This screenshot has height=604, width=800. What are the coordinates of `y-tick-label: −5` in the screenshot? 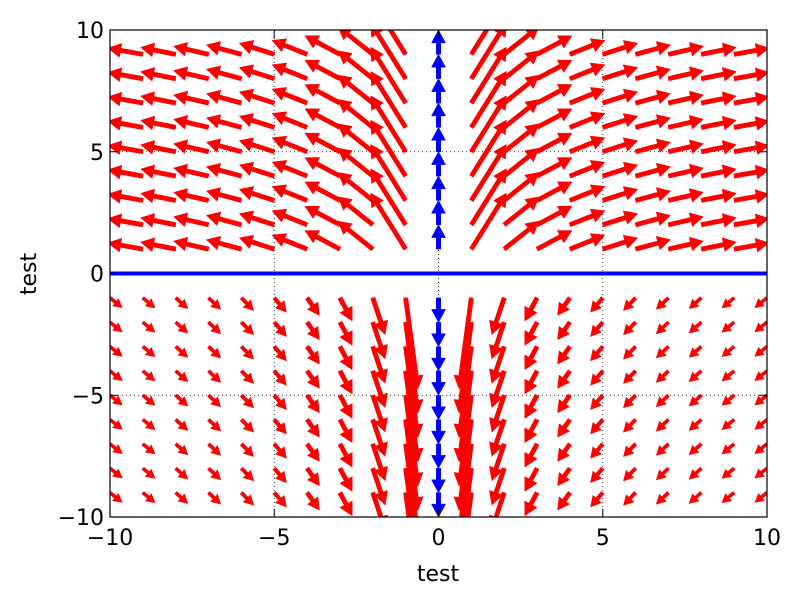 It's located at (88, 396).